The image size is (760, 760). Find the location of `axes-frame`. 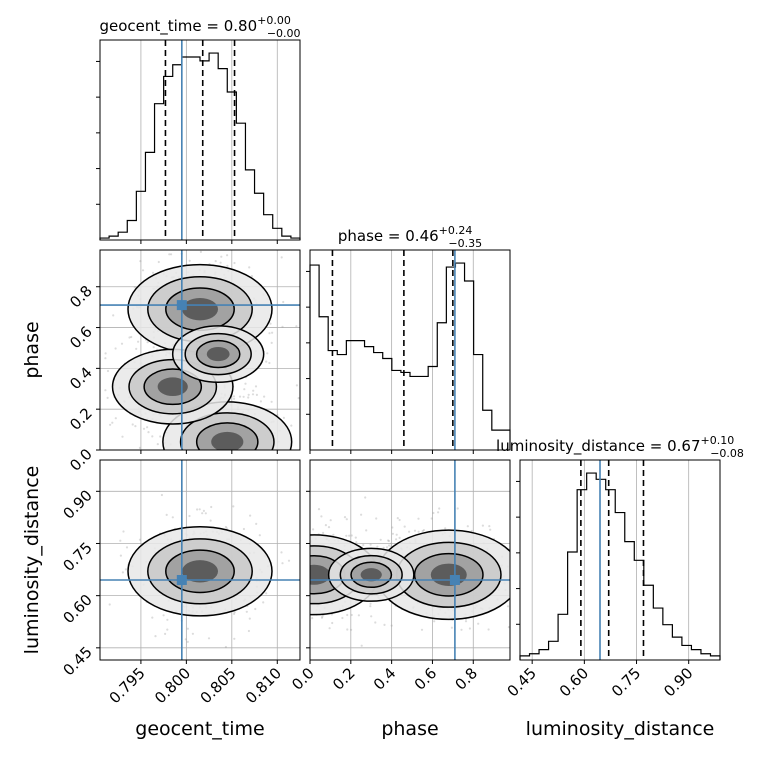

axes-frame is located at coordinates (200, 560).